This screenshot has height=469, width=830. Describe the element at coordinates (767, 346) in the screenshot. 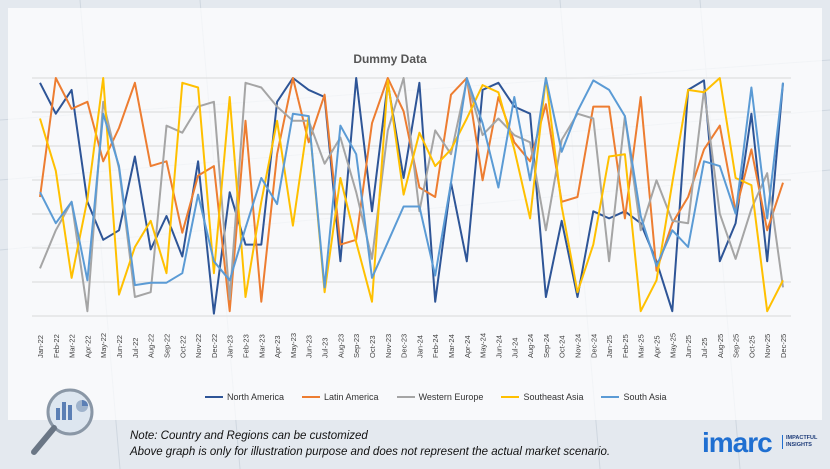

I see `x-tick-label: Nov-25` at that location.